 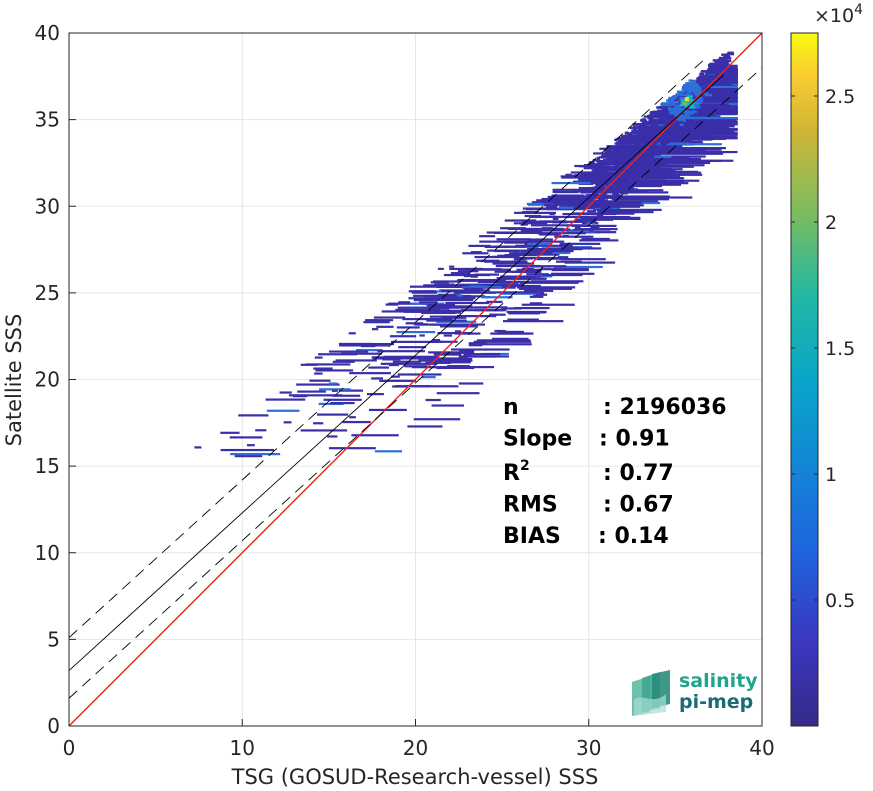 I want to click on stat-label-sup: 2, so click(x=525, y=466).